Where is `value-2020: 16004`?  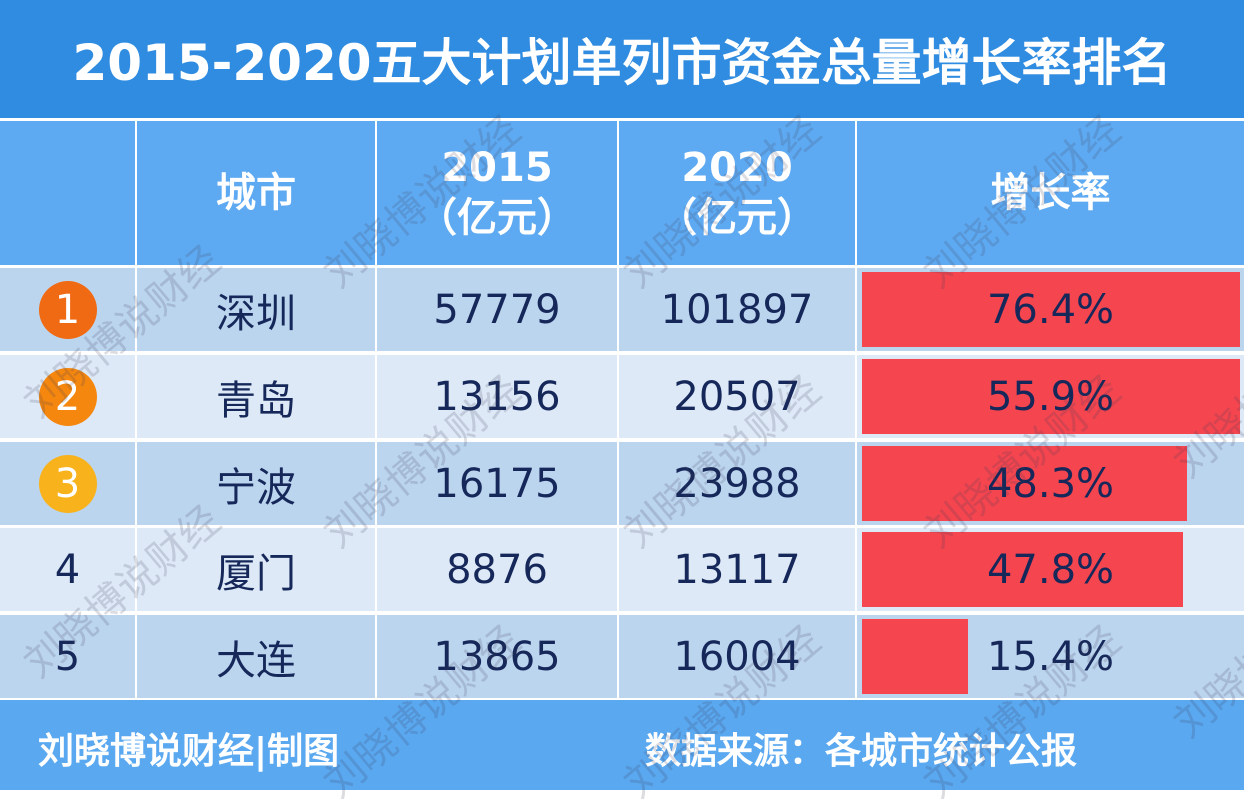 value-2020: 16004 is located at coordinates (737, 656).